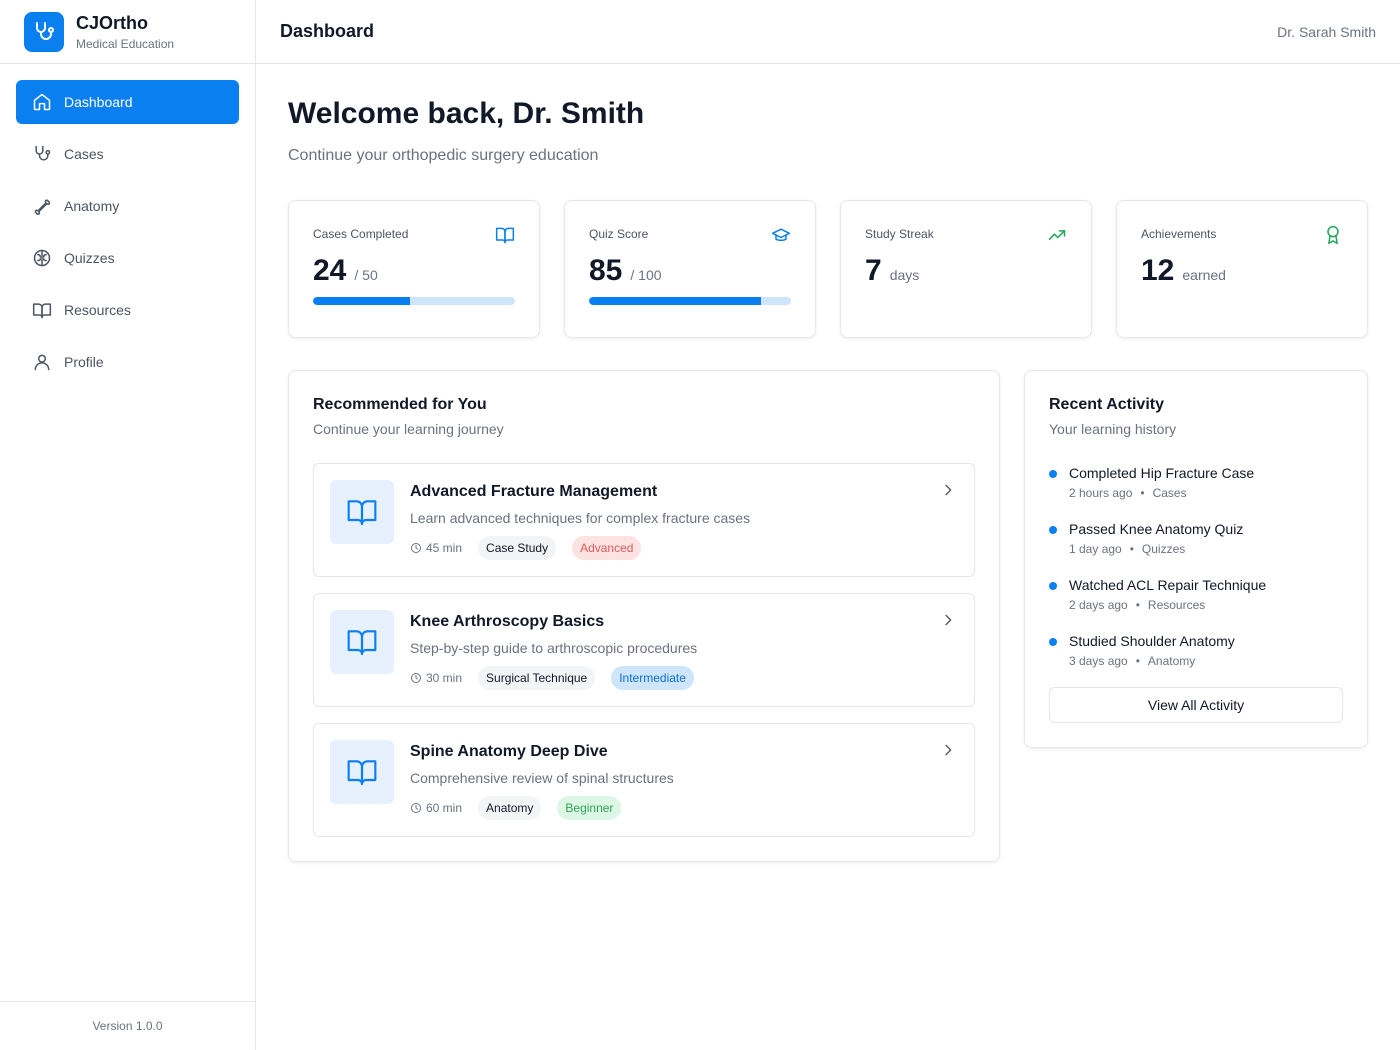 This screenshot has width=1400, height=1050. What do you see at coordinates (414, 269) in the screenshot?
I see `stat-card-cases: Cases Completed 24 / 50` at bounding box center [414, 269].